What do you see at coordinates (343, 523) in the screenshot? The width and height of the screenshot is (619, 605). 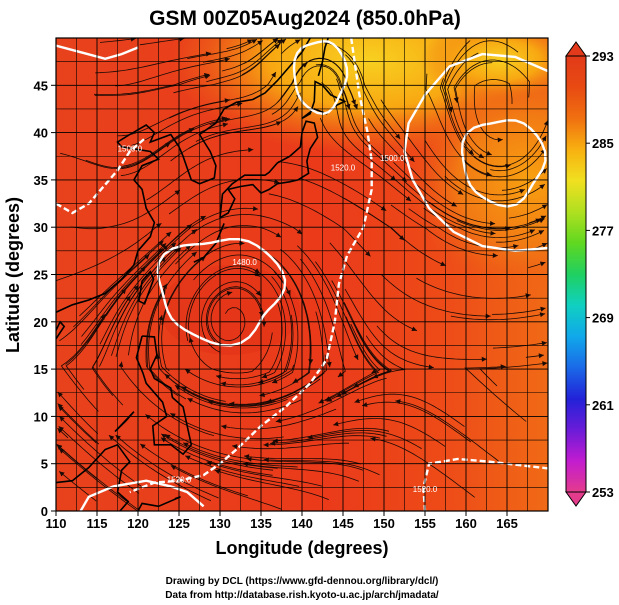 I see `x-tick-label: 145` at bounding box center [343, 523].